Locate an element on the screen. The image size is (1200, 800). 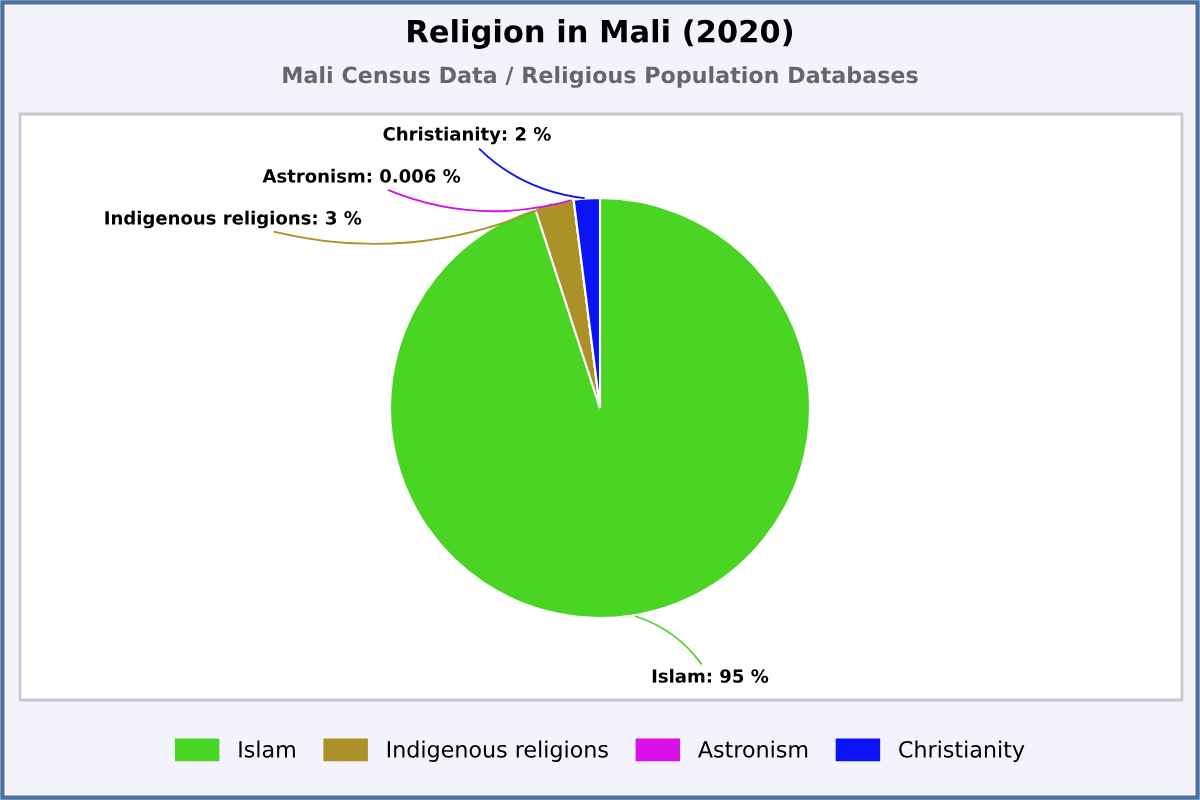
legend-label: Astronism is located at coordinates (753, 749).